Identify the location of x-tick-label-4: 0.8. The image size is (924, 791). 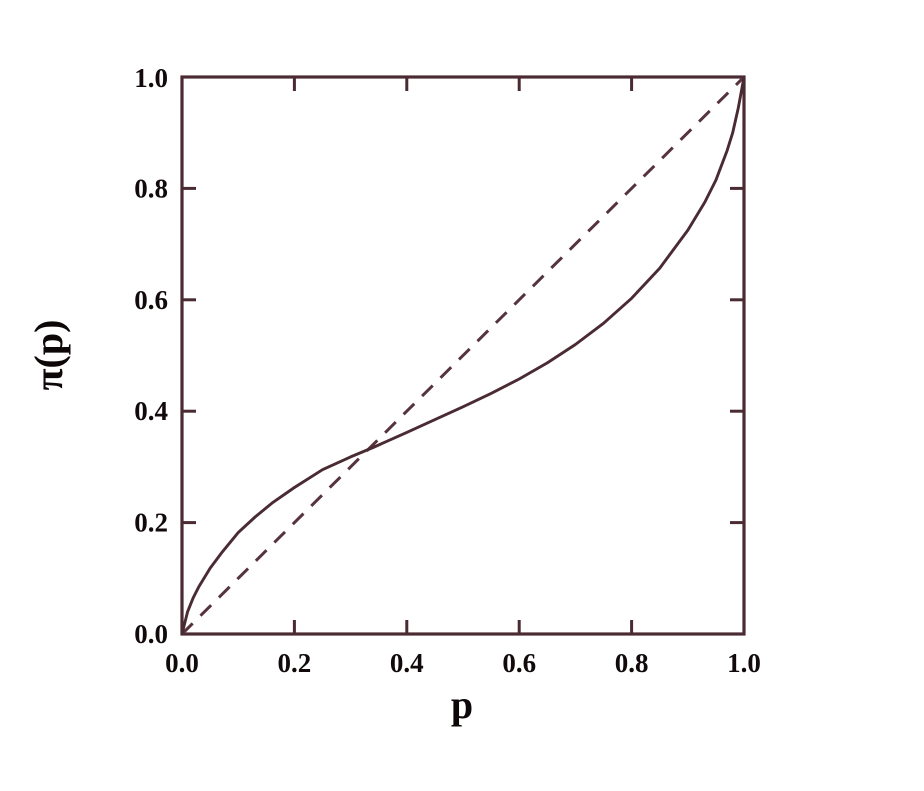
(632, 663).